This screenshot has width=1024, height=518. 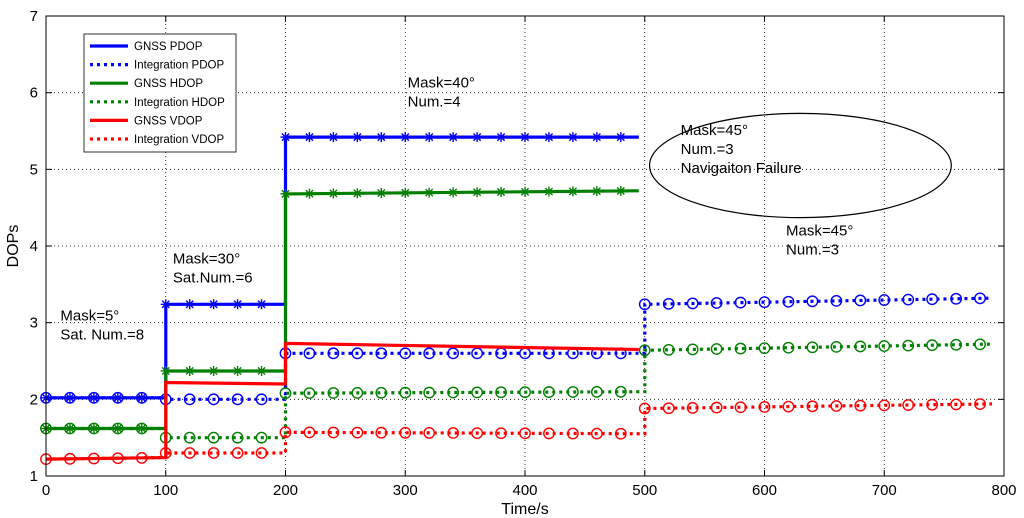 What do you see at coordinates (34, 476) in the screenshot?
I see `y-tick-label: 1` at bounding box center [34, 476].